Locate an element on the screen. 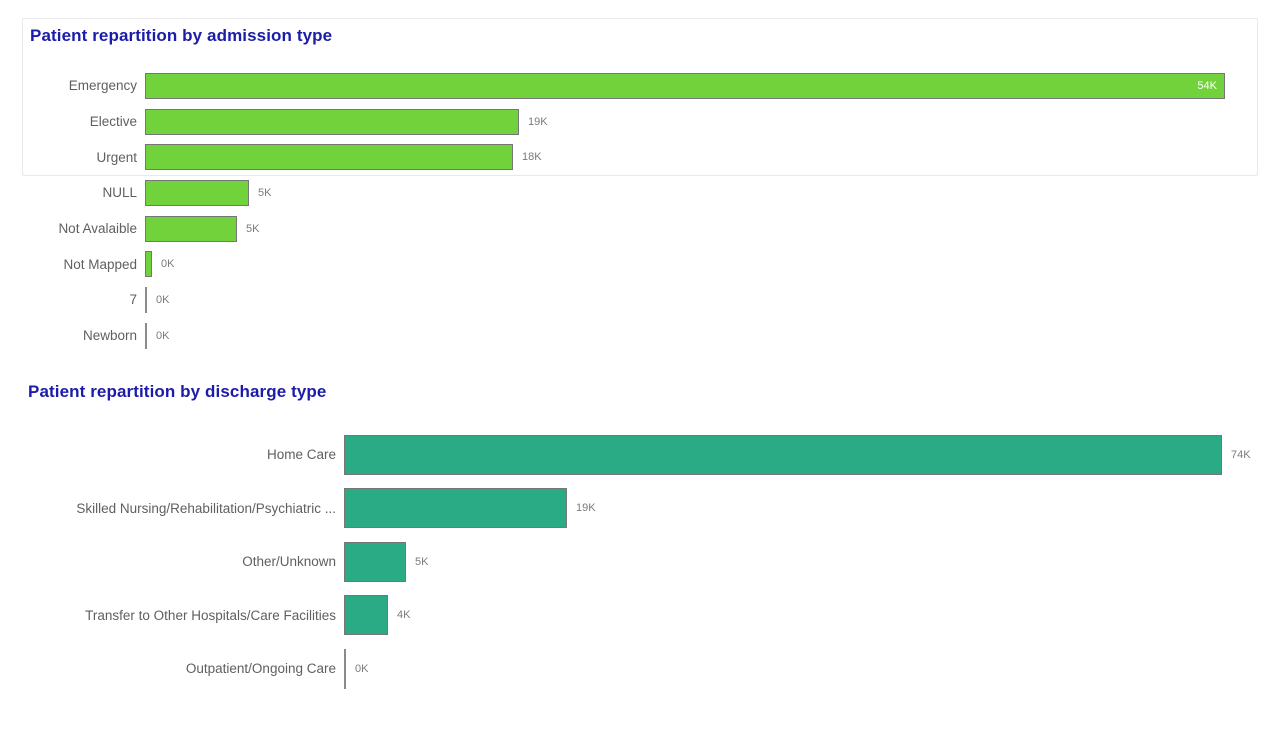 This screenshot has width=1280, height=740. chart-row: 7 0K is located at coordinates (633, 300).